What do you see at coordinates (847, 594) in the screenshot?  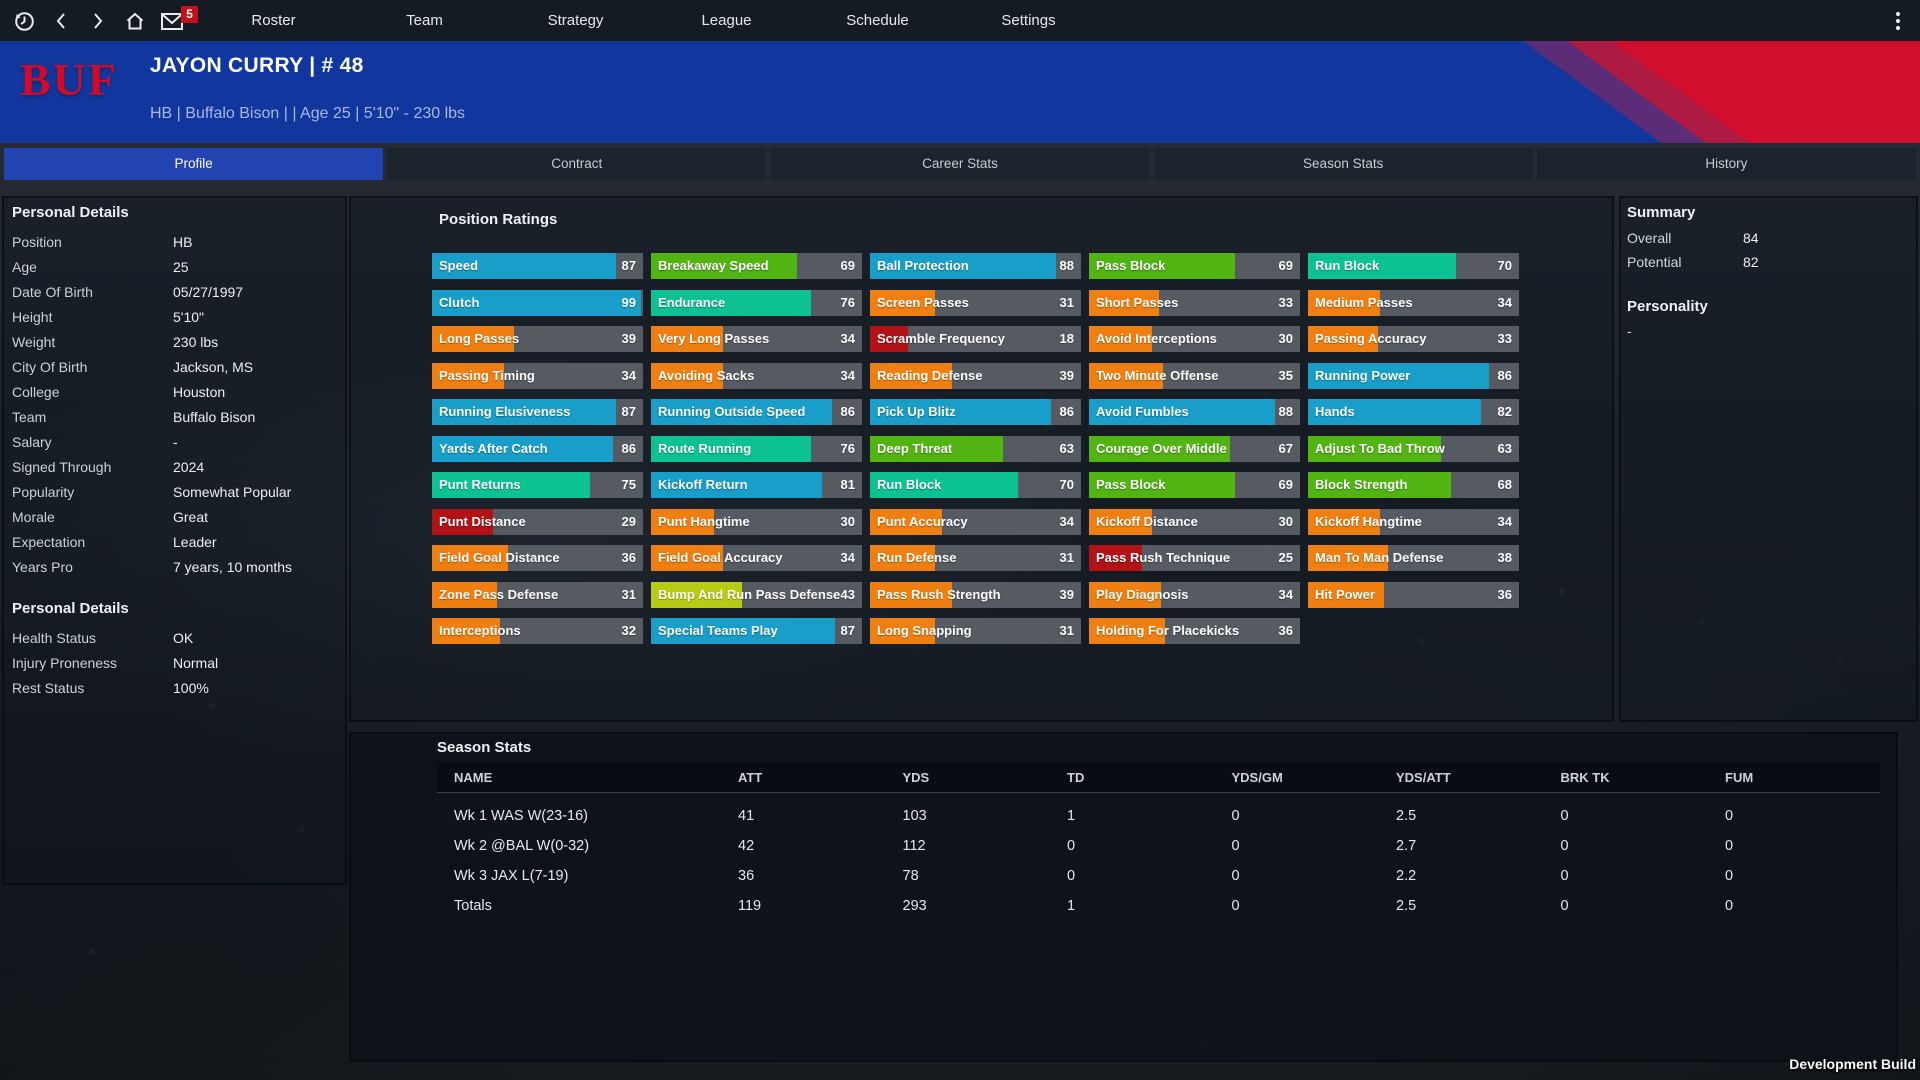 I see `rating-value: 43` at bounding box center [847, 594].